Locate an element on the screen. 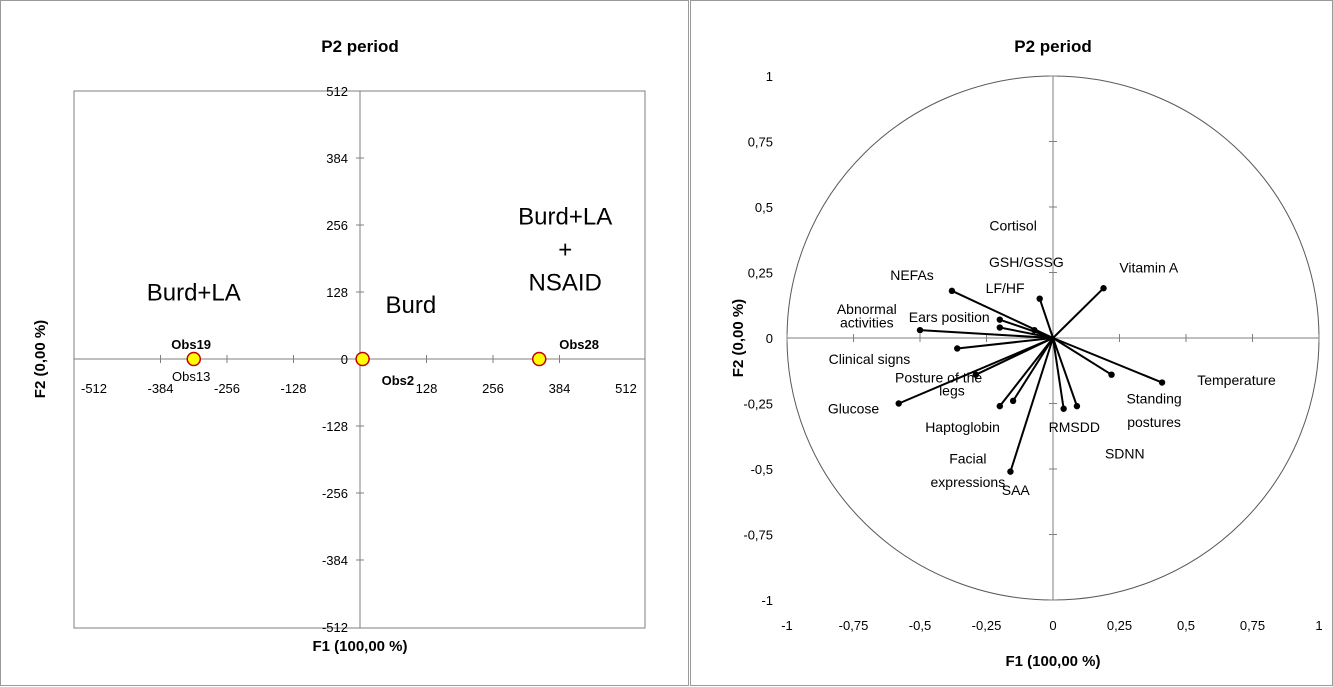 This screenshot has width=1333, height=687. variable-label: Haptoglobin is located at coordinates (962, 427).